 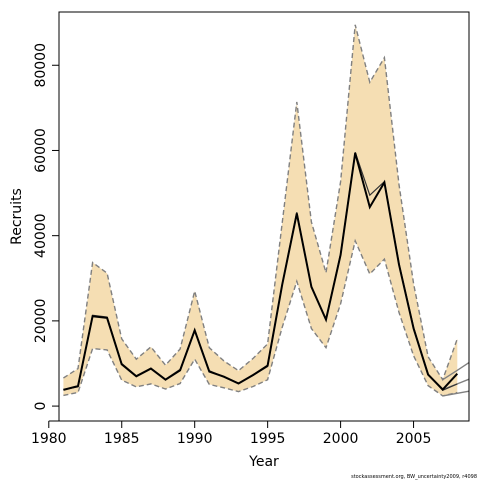 I want to click on x-tick-label: 1985, so click(x=122, y=439).